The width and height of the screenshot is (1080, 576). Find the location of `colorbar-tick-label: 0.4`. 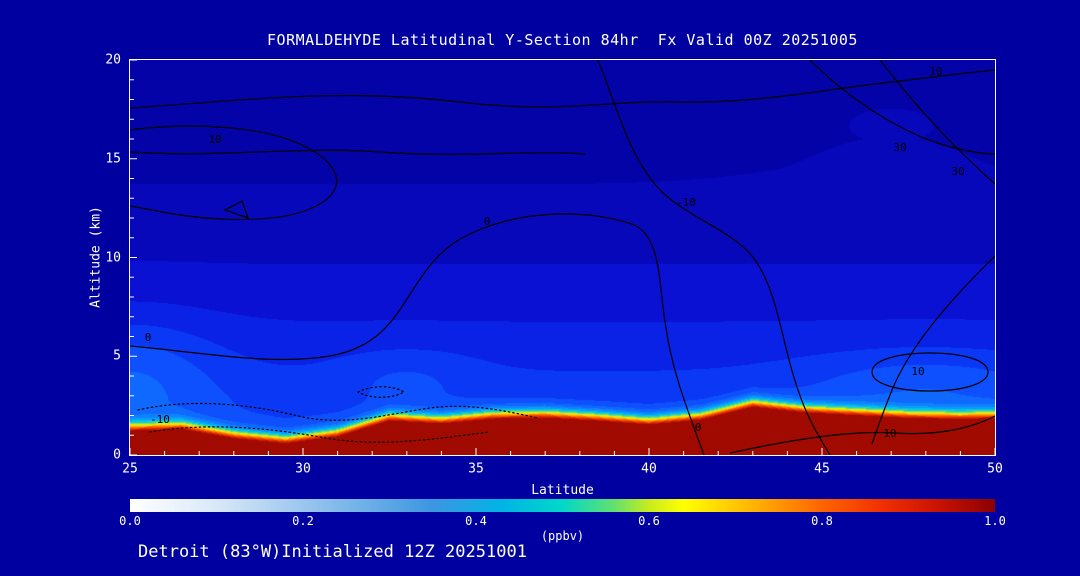

colorbar-tick-label: 0.4 is located at coordinates (476, 521).